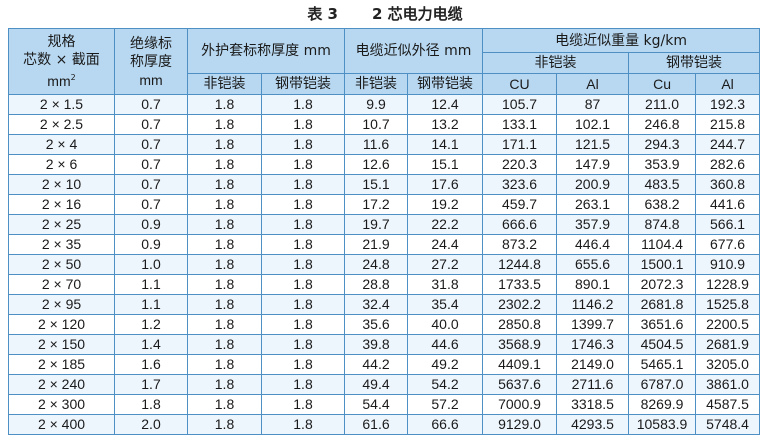  What do you see at coordinates (376, 164) in the screenshot?
I see `cell-diameter-non-armored: 12.6` at bounding box center [376, 164].